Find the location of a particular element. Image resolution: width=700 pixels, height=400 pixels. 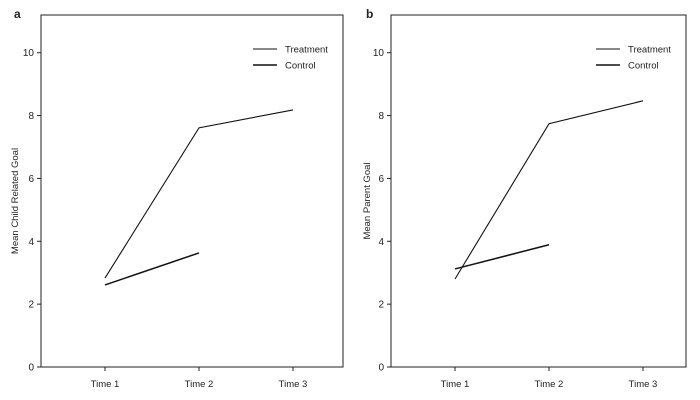

panel-label: a is located at coordinates (17, 14).